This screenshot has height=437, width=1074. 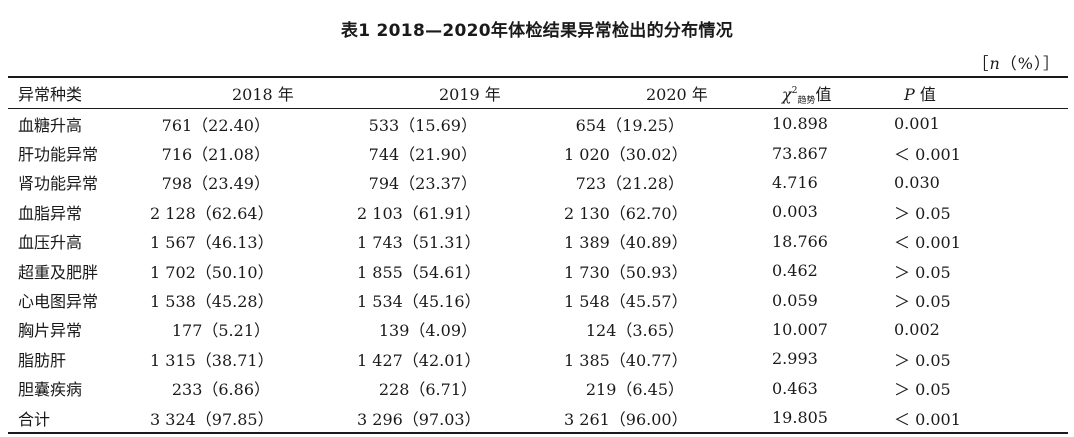 I want to click on cell-category: 超重及肥胖, so click(x=58, y=272).